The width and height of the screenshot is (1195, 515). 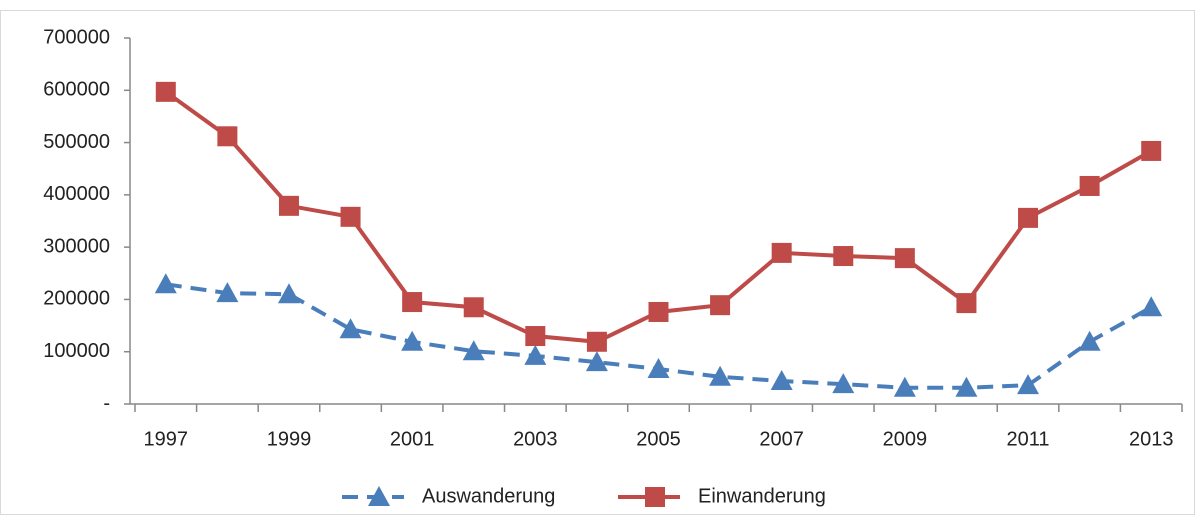 I want to click on legend-label: Einwanderung, so click(x=762, y=496).